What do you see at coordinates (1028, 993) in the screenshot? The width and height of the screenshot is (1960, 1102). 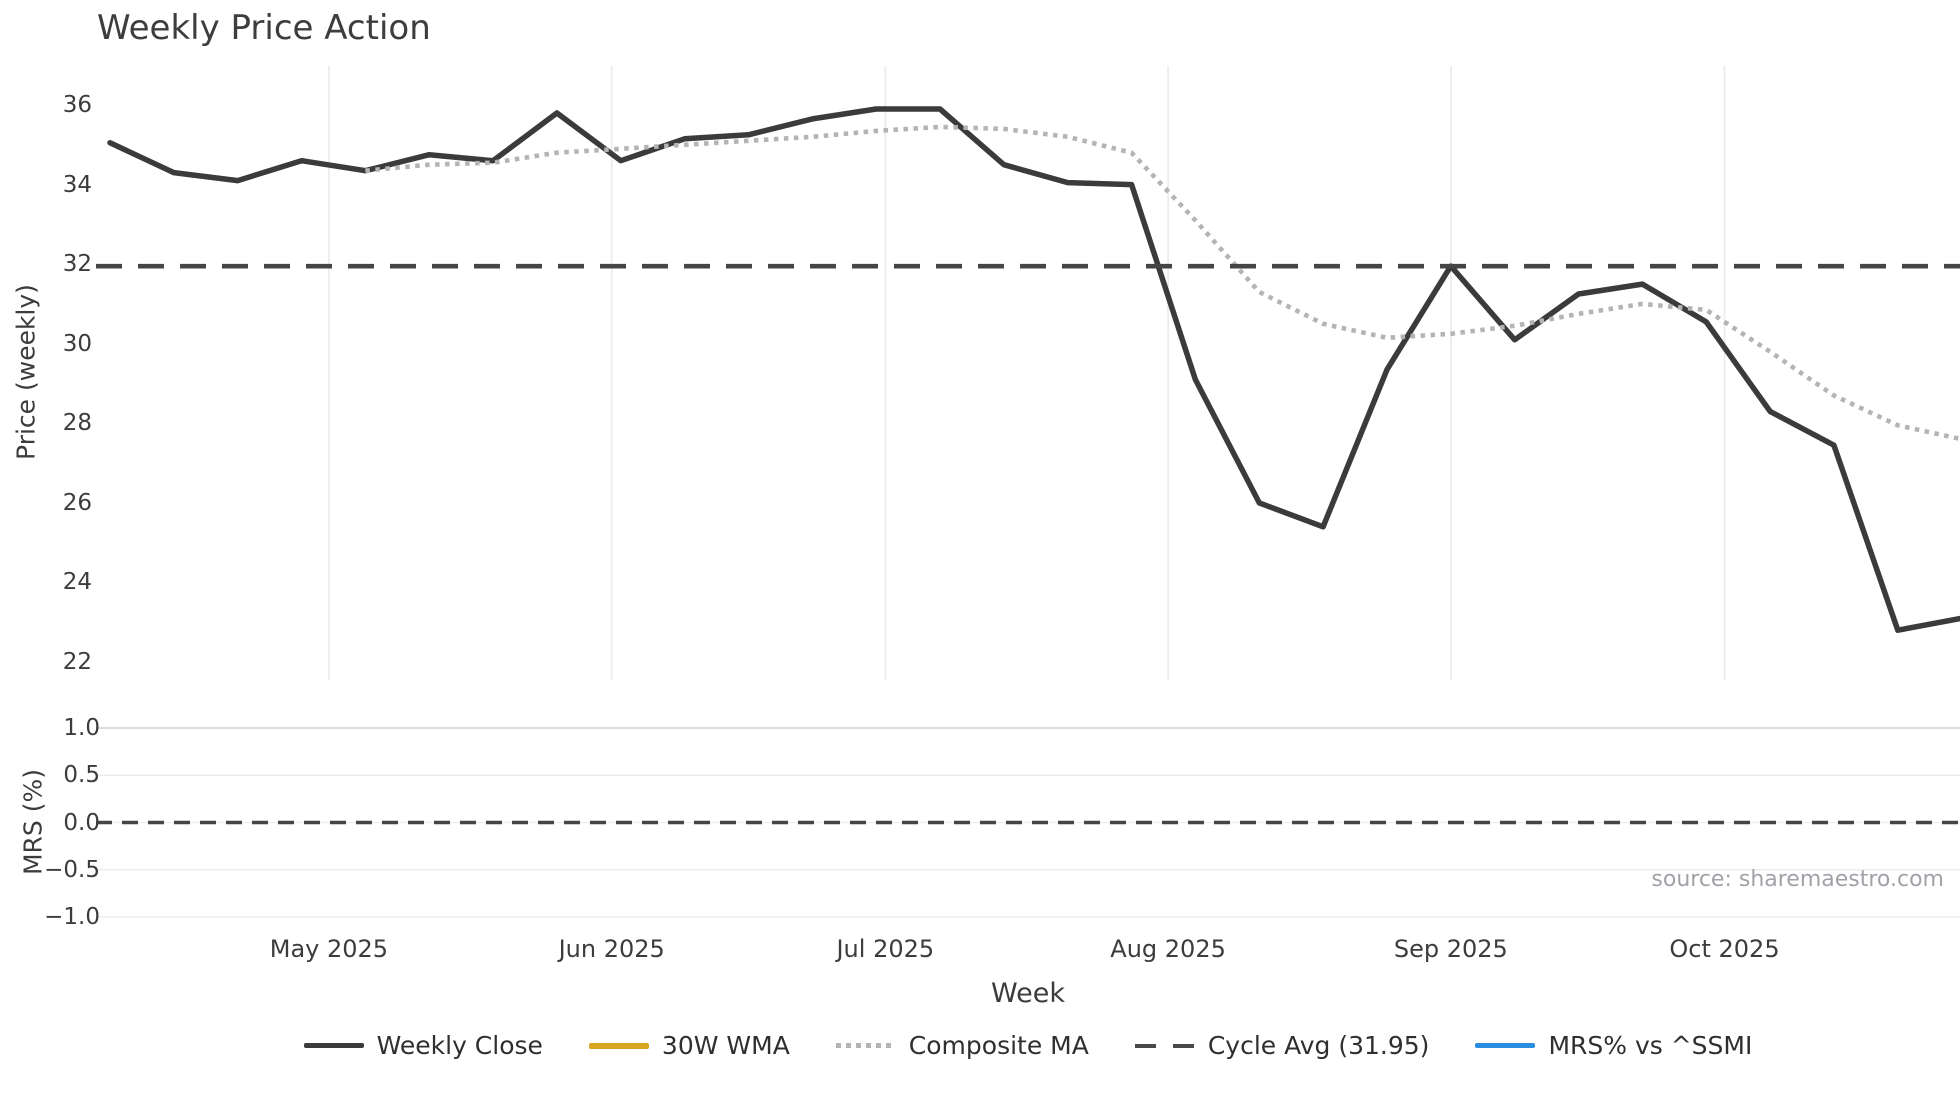 I see `x-axis-label: Week` at bounding box center [1028, 993].